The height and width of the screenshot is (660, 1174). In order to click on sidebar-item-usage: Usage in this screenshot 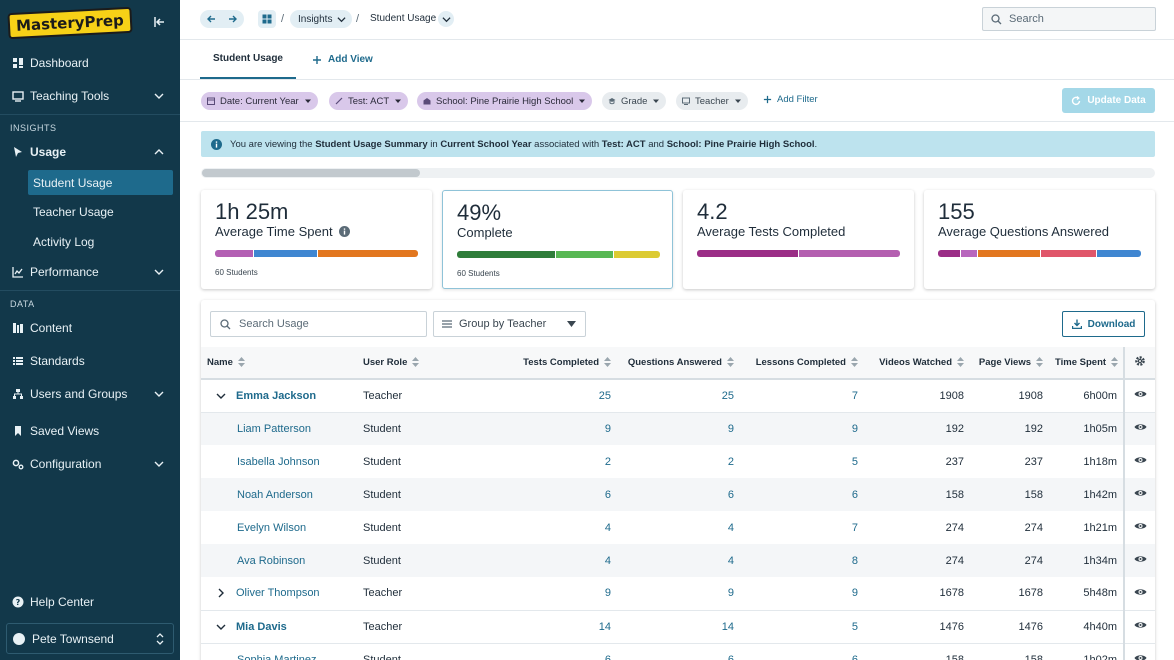, I will do `click(90, 152)`.